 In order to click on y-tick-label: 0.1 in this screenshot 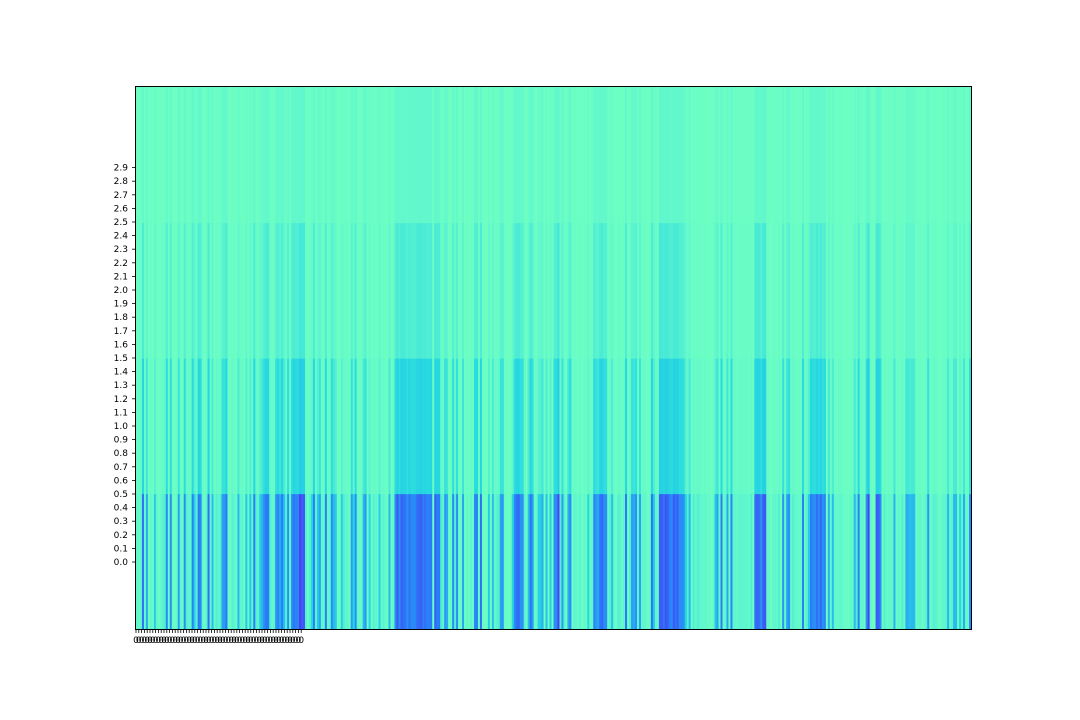, I will do `click(121, 549)`.